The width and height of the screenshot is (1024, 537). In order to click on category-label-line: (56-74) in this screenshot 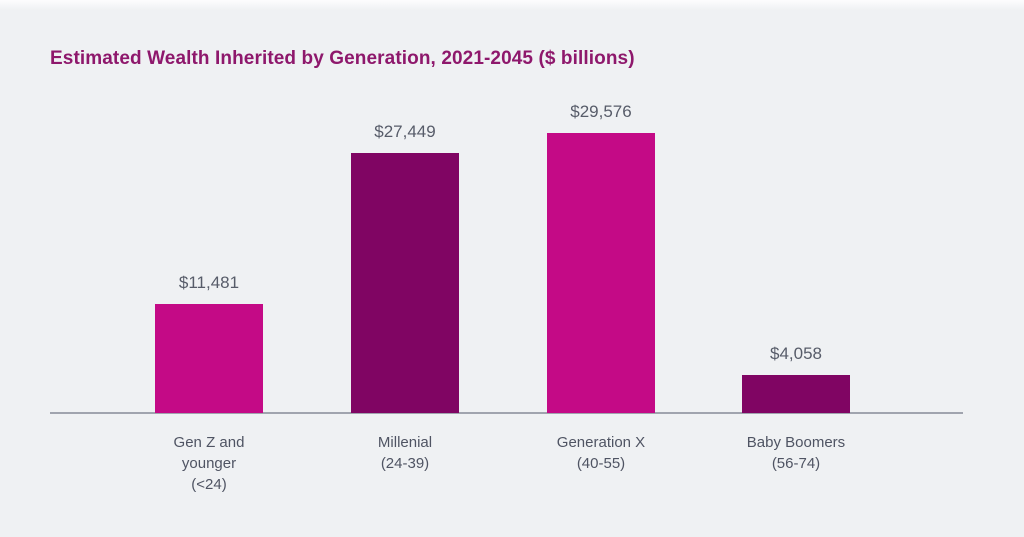, I will do `click(796, 463)`.